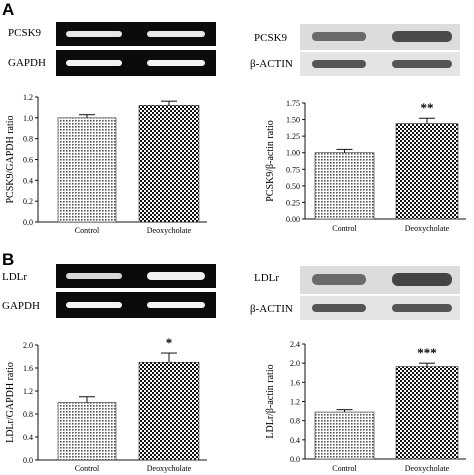  What do you see at coordinates (293, 103) in the screenshot?
I see `y-tick-label: 1.75` at bounding box center [293, 103].